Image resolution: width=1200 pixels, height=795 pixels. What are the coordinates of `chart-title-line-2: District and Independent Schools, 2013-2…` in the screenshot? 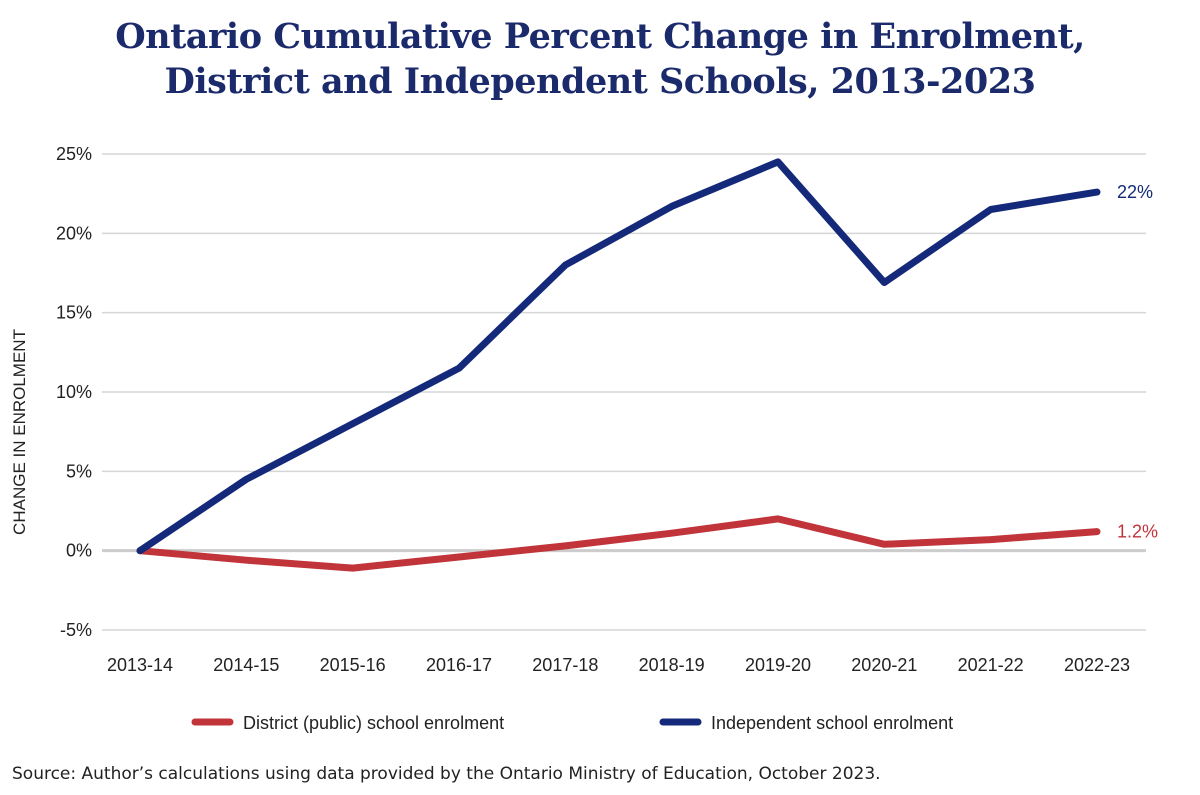 It's located at (600, 81).